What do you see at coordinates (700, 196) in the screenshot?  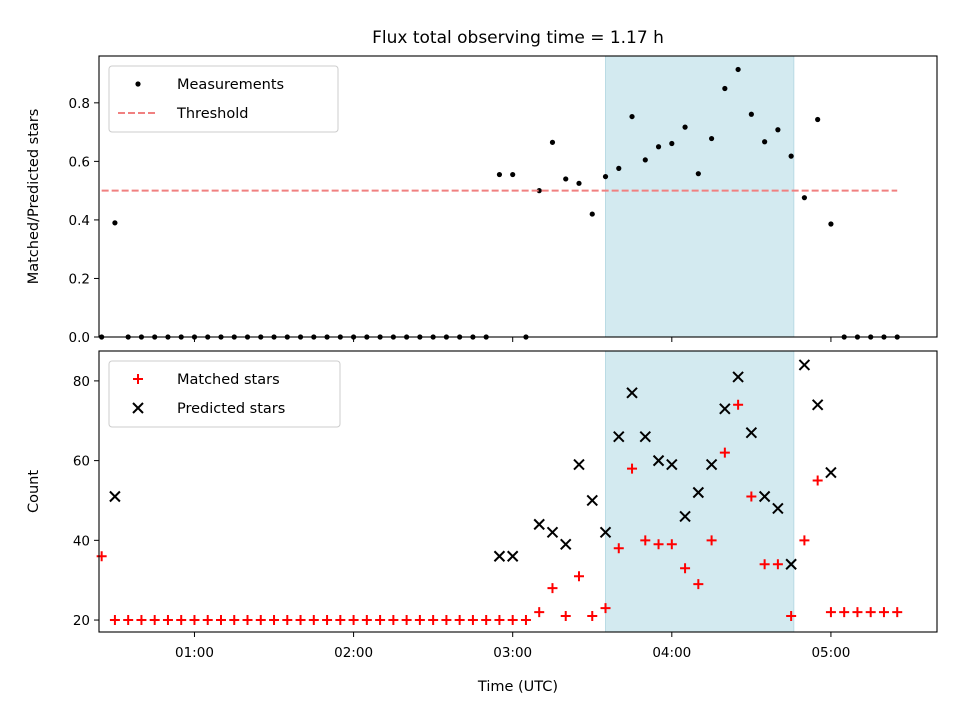 I see `highlight-span` at bounding box center [700, 196].